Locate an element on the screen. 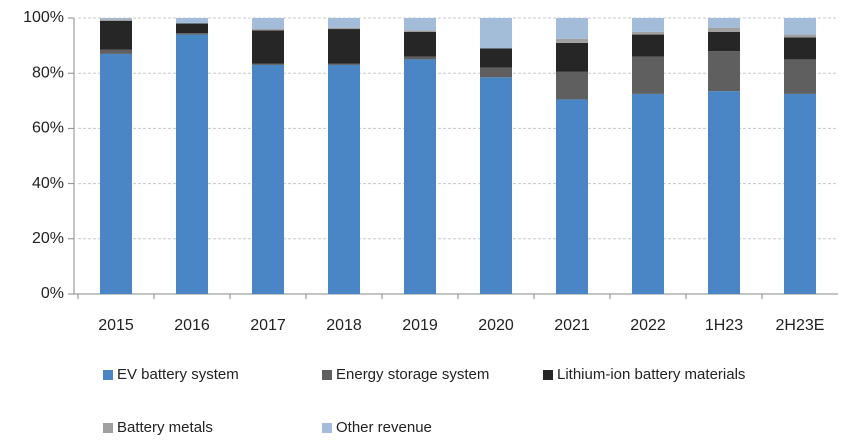  legend-text: Other revenue is located at coordinates (384, 427).